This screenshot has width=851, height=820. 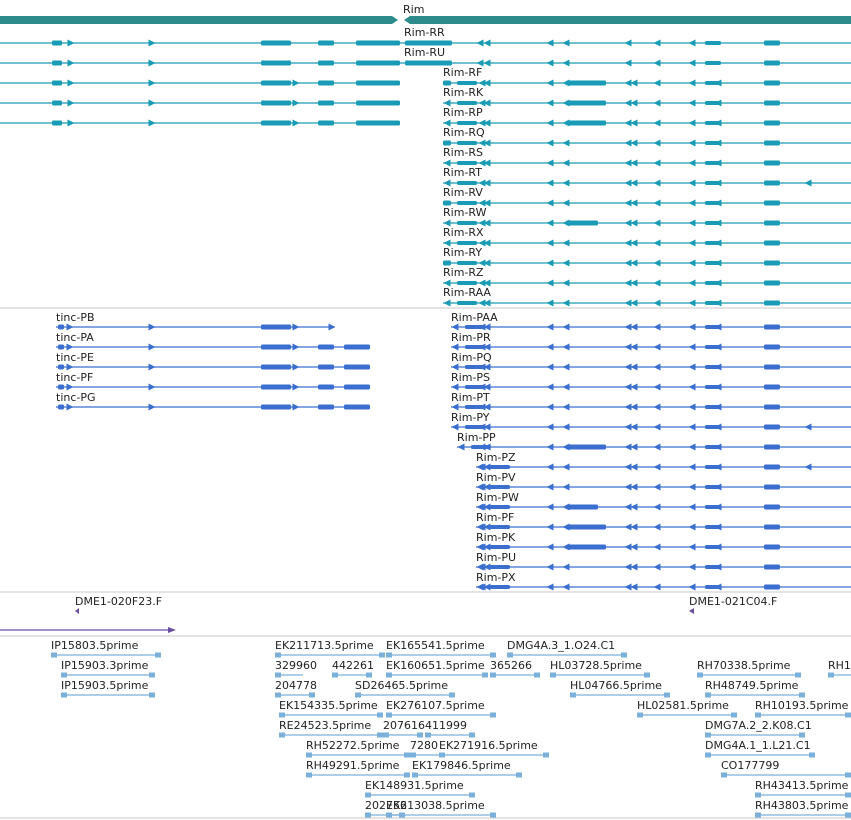 What do you see at coordinates (463, 112) in the screenshot?
I see `transcript-label: Rim-RP` at bounding box center [463, 112].